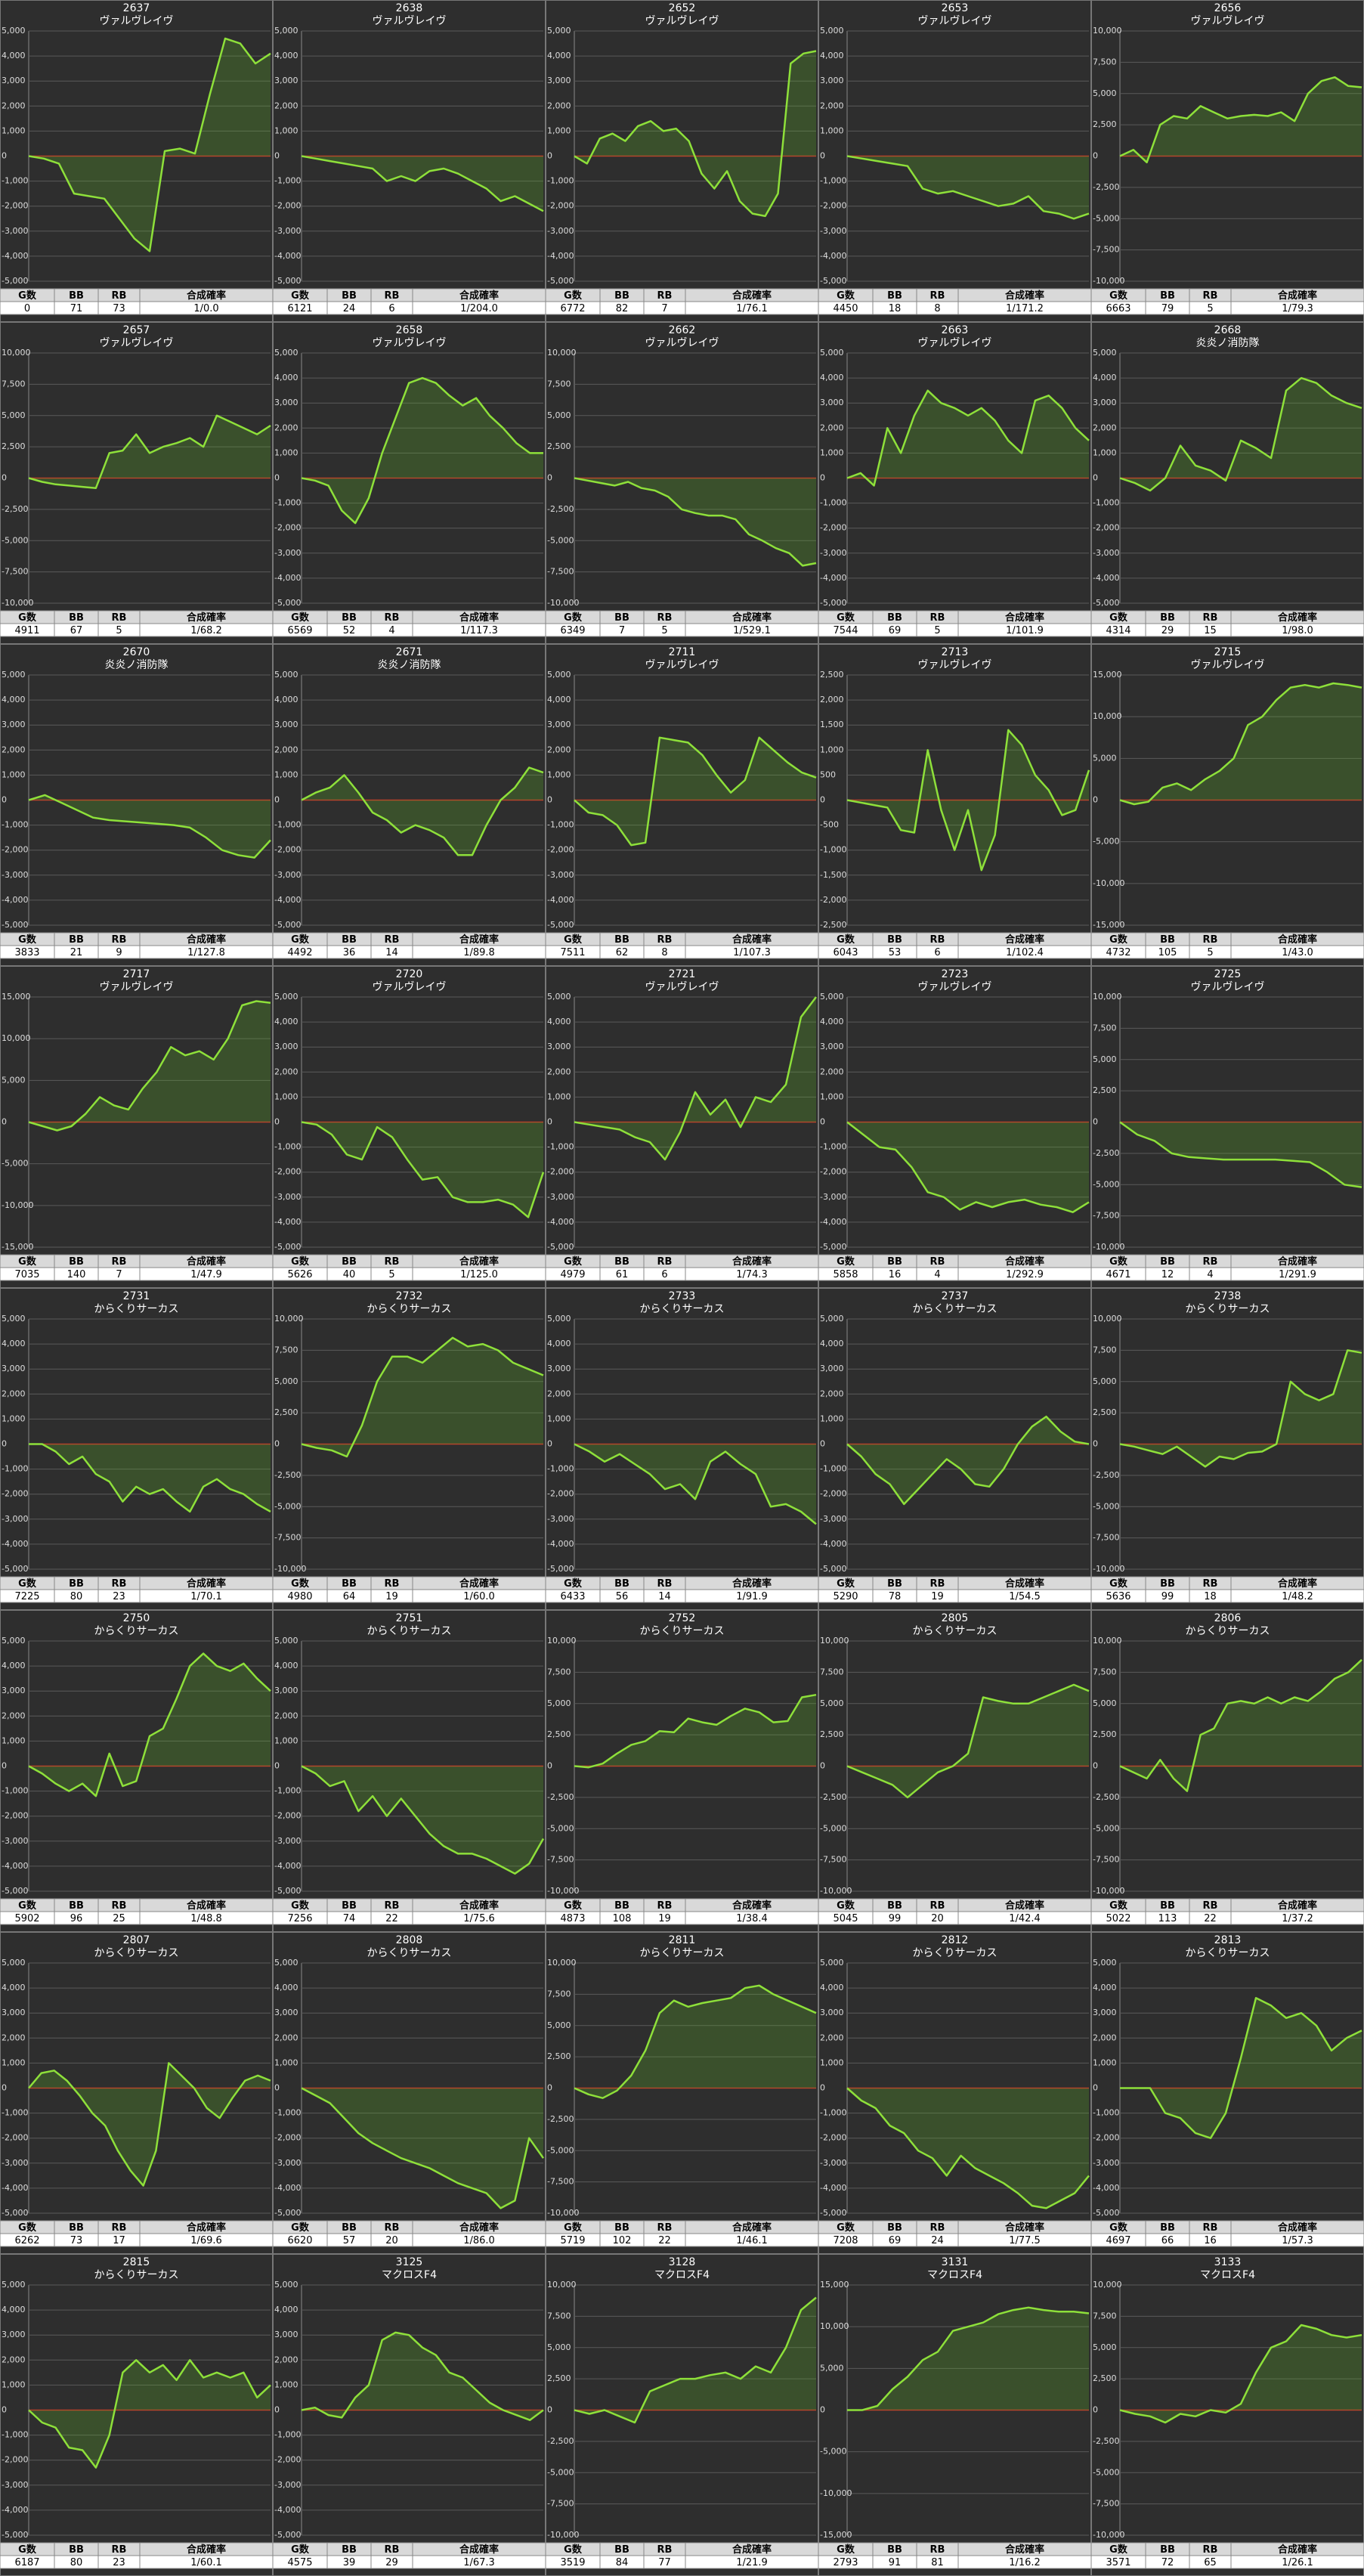 This screenshot has width=1364, height=2576. What do you see at coordinates (349, 1274) in the screenshot?
I see `table-cell: 40` at bounding box center [349, 1274].